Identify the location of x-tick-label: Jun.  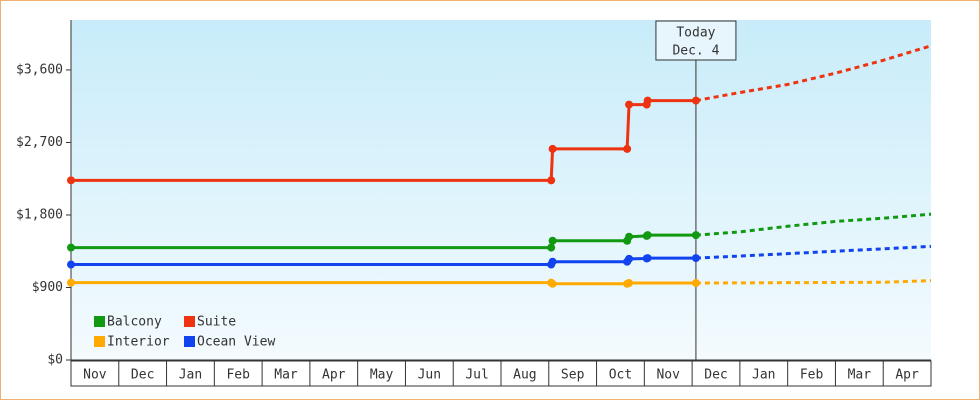
(429, 375).